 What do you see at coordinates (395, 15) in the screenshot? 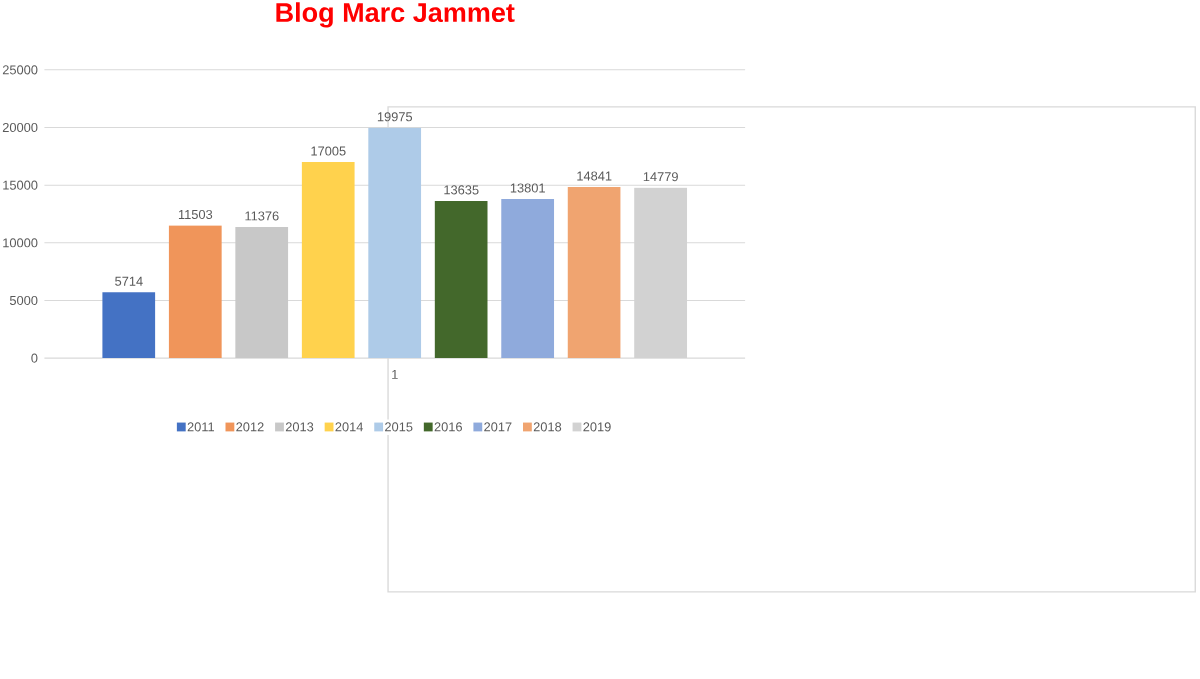
I see `chart-title: Blog Marc Jammet` at bounding box center [395, 15].